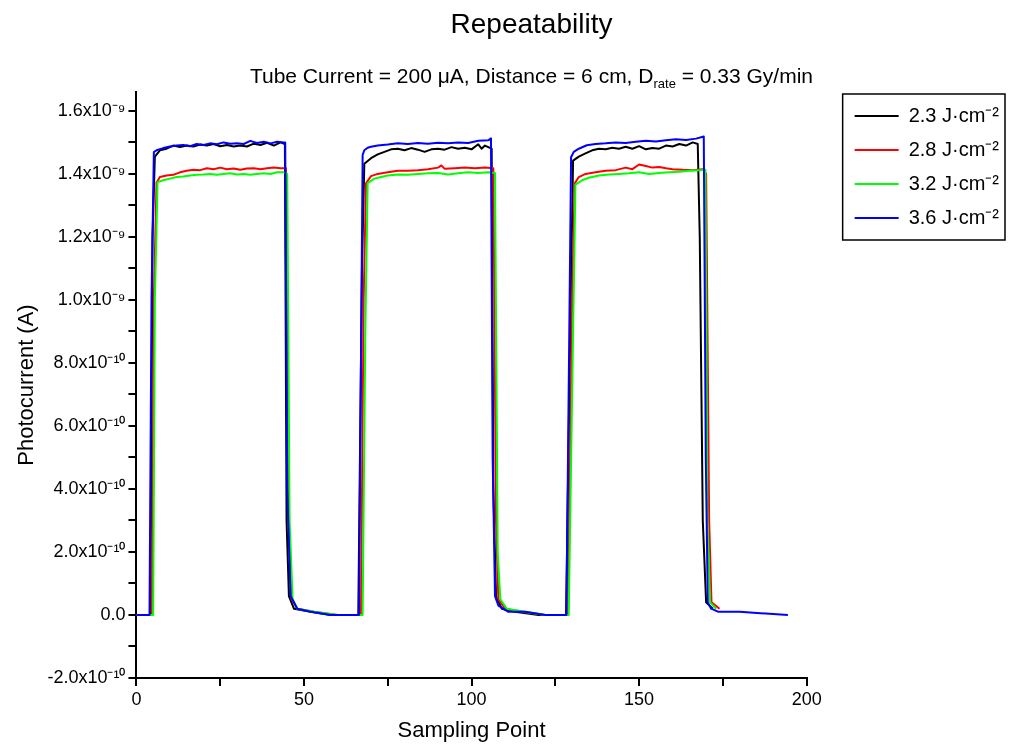 The image size is (1023, 754). I want to click on y-tick-label: 2.0x10⁻¹⁰, so click(89, 550).